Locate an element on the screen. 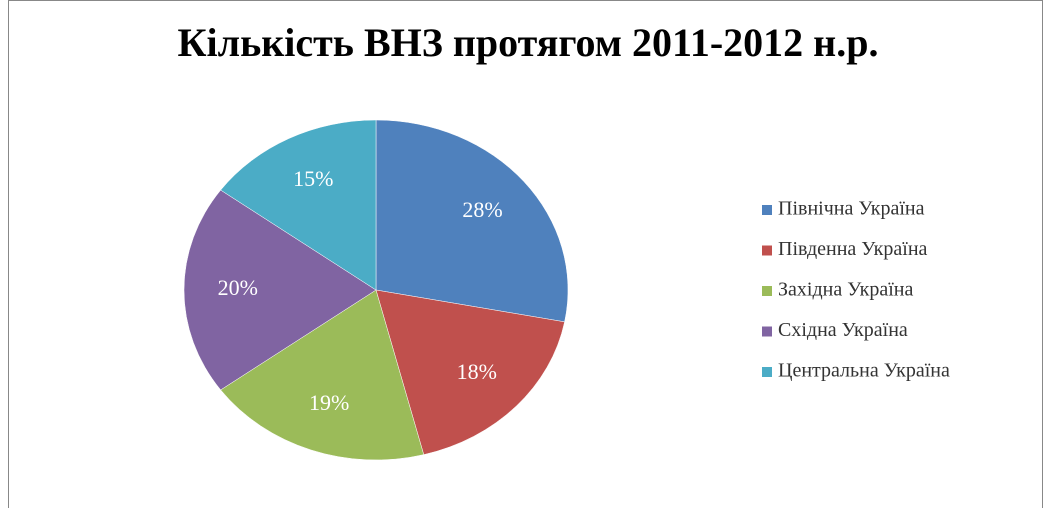 Image resolution: width=1051 pixels, height=508 pixels. legend-label: Північна Україна is located at coordinates (851, 209).